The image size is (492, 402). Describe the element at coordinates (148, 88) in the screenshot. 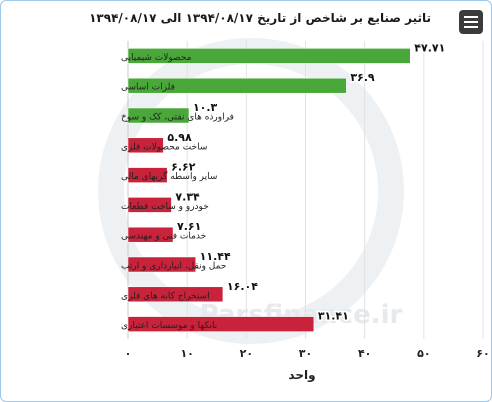

I see `category-label: فلزات اساسی` at that location.